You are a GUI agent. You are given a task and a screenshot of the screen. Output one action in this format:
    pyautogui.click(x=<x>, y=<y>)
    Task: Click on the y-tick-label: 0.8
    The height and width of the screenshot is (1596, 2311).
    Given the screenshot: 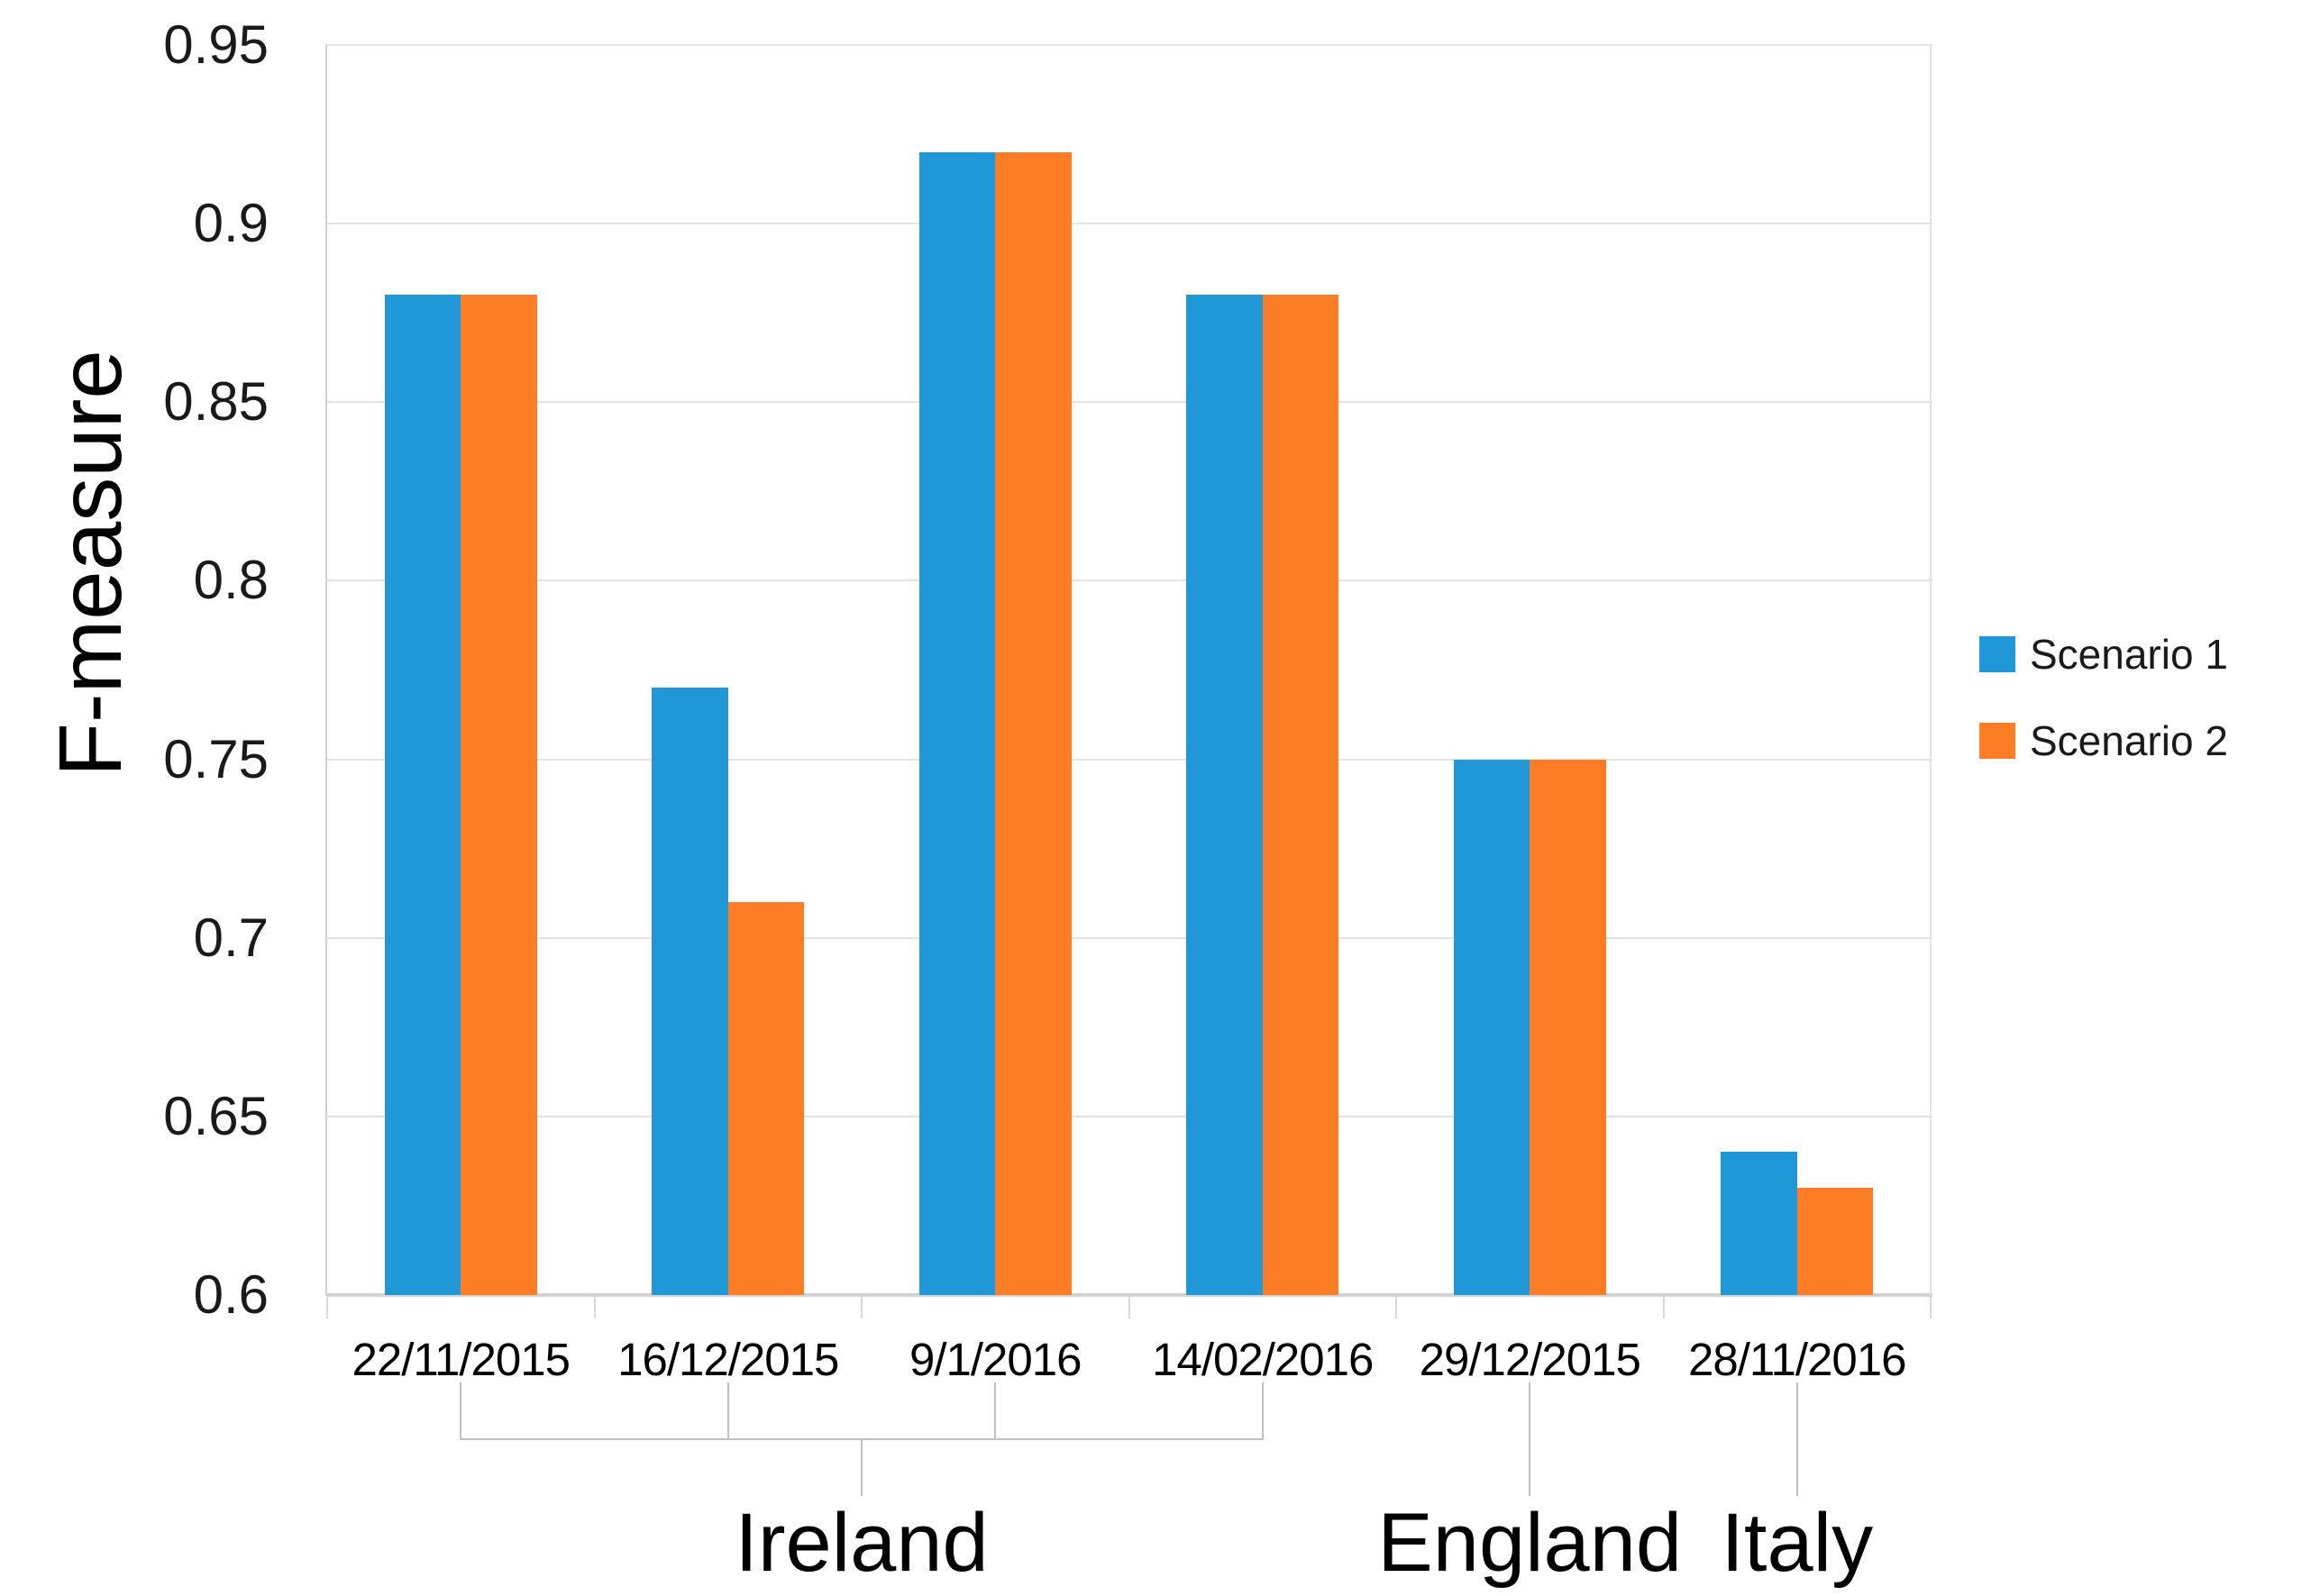 What is the action you would take?
    pyautogui.click(x=231, y=580)
    